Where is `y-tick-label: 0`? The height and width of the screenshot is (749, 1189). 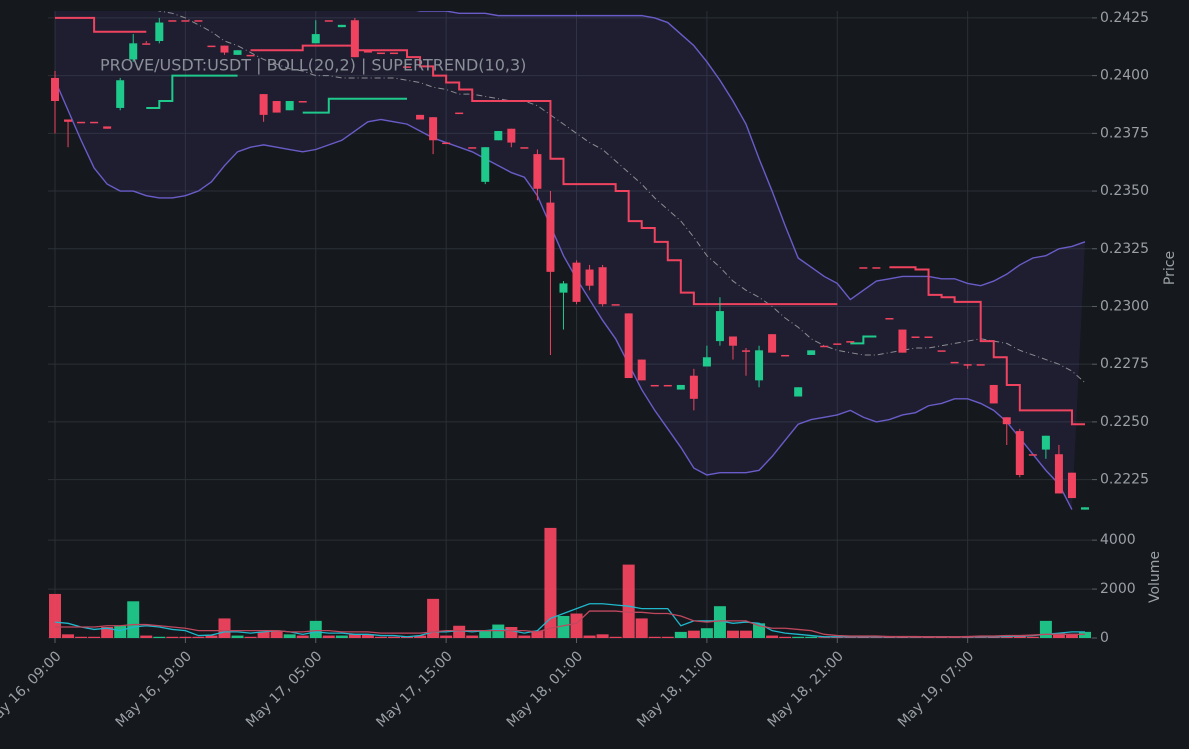
y-tick-label: 0 is located at coordinates (1104, 638).